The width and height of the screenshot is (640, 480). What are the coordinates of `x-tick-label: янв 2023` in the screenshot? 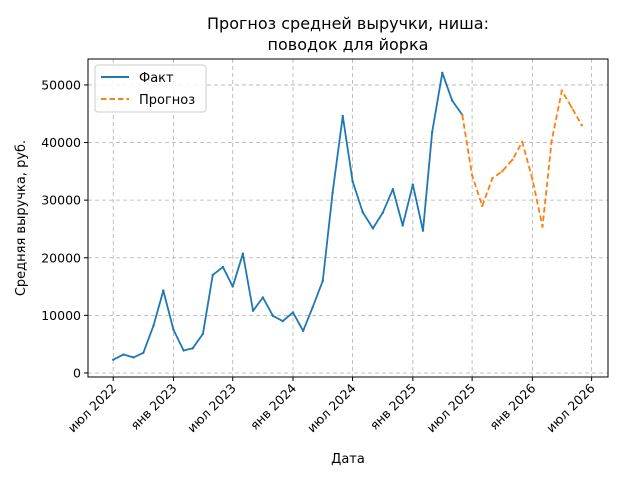 It's located at (153, 407).